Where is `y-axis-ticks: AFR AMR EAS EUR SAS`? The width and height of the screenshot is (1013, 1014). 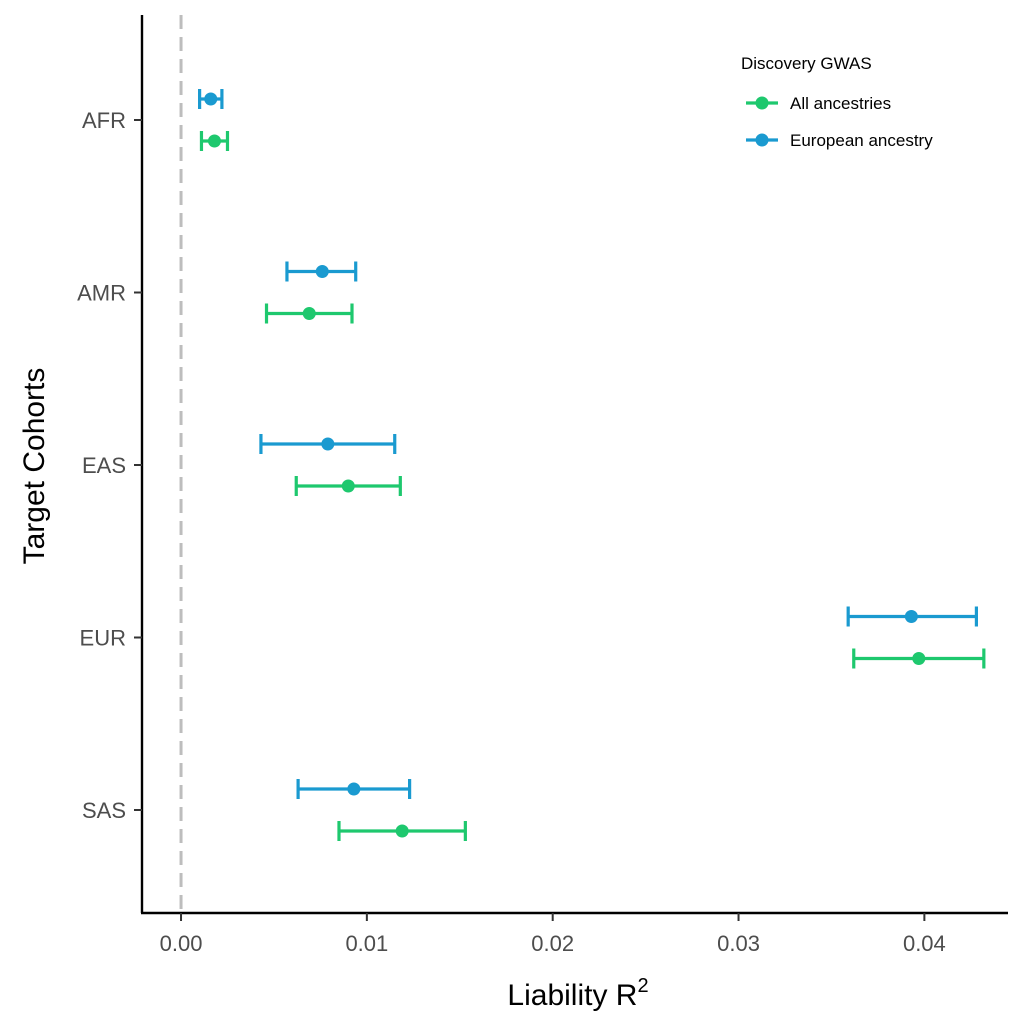
y-axis-ticks: AFR AMR EAS EUR SAS is located at coordinates (109, 465).